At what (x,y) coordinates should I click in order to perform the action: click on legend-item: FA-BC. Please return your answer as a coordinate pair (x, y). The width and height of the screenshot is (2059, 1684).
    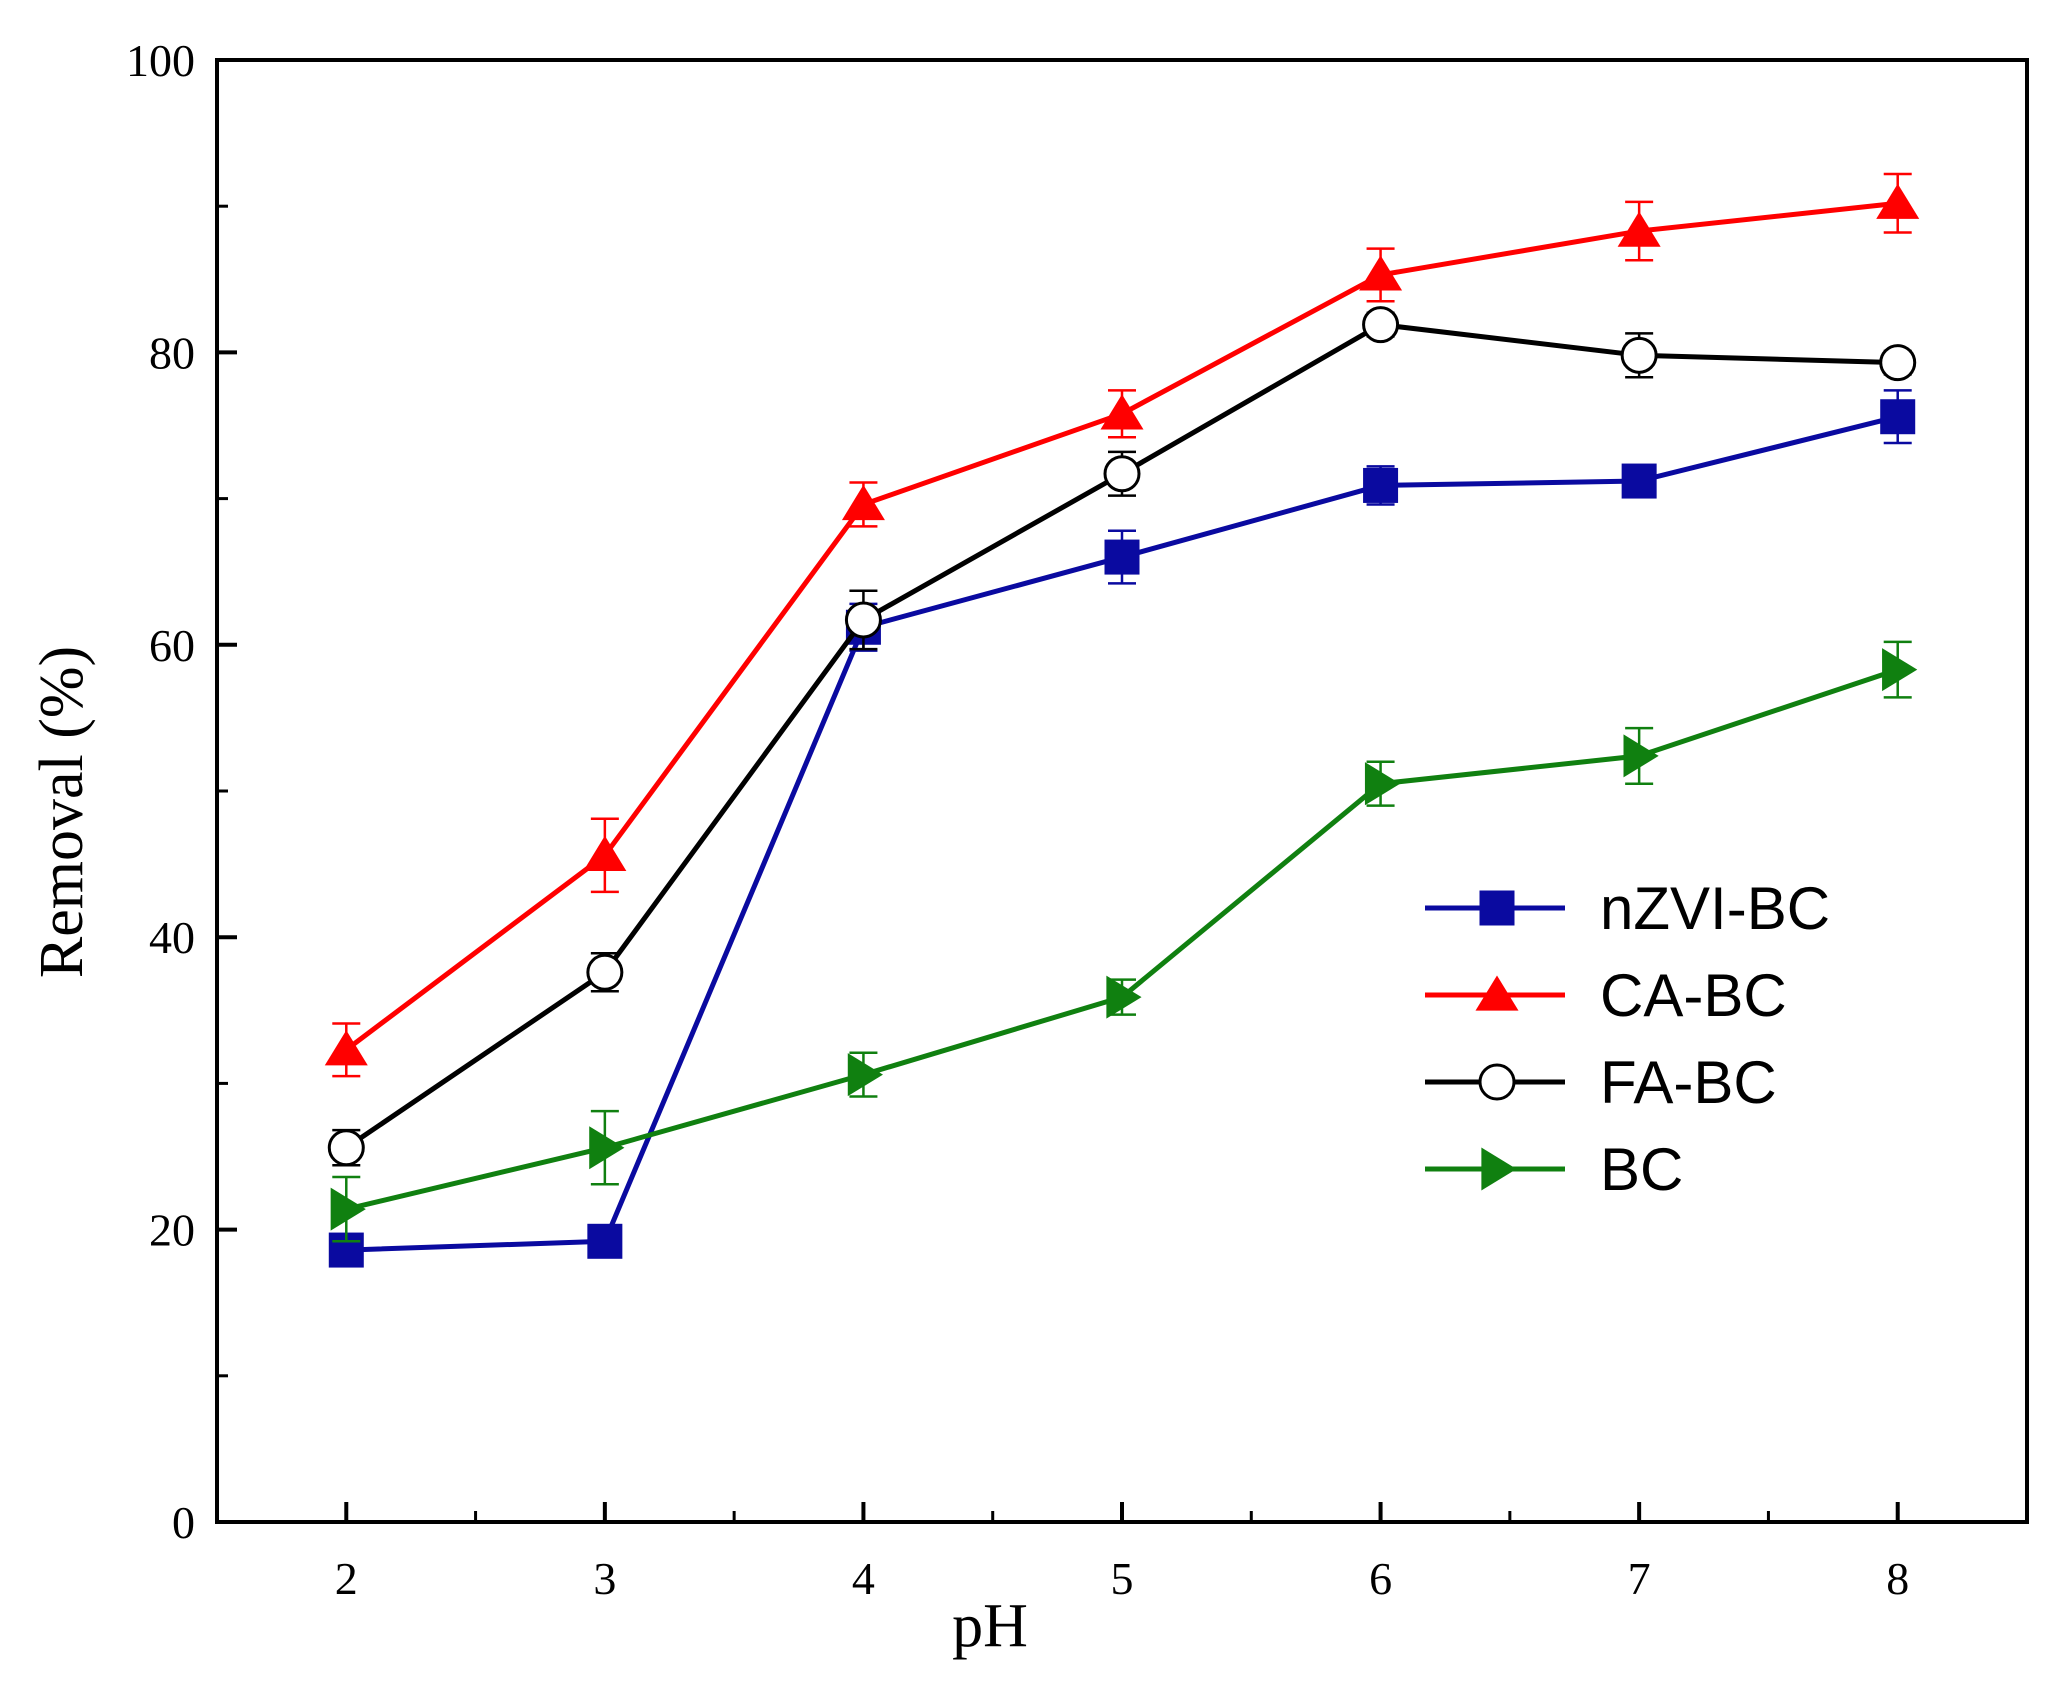
    Looking at the image, I should click on (1601, 1082).